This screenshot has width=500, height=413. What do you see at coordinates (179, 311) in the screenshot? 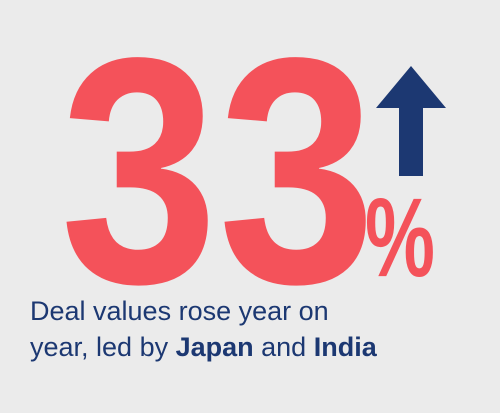
I see `caption-line-1: Deal values rose year on` at bounding box center [179, 311].